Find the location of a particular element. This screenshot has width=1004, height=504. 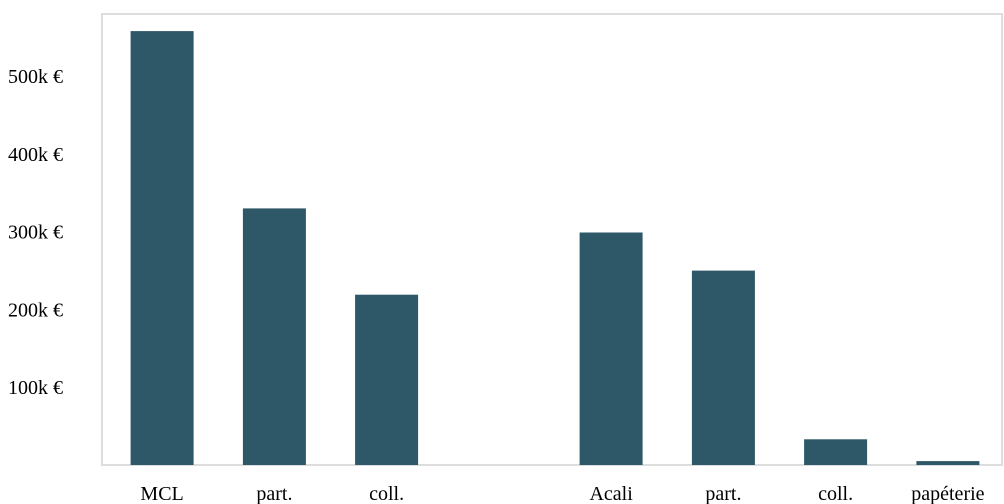

y-tick-label: 500k € is located at coordinates (35, 77).